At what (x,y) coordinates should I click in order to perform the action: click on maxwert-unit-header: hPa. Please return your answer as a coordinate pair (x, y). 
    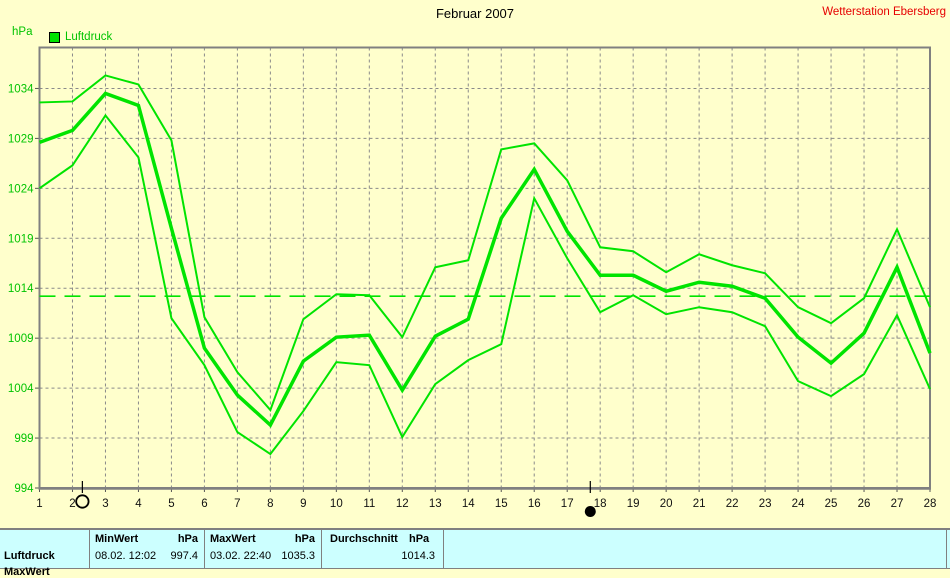
    Looking at the image, I should click on (304, 539).